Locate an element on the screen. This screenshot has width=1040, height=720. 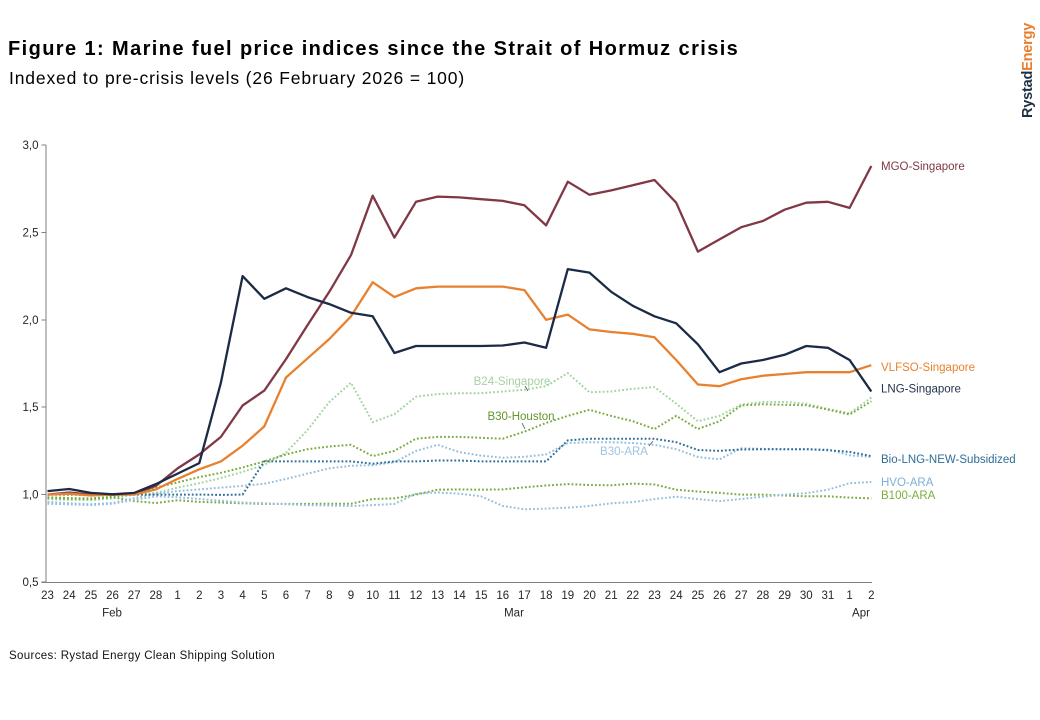
svg-text: 14 is located at coordinates (459, 596).